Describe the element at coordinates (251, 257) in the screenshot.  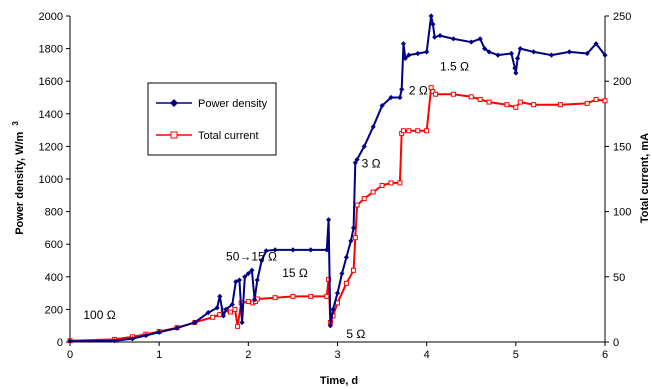
I see `resistance-annotation: 50→15 Ω` at that location.